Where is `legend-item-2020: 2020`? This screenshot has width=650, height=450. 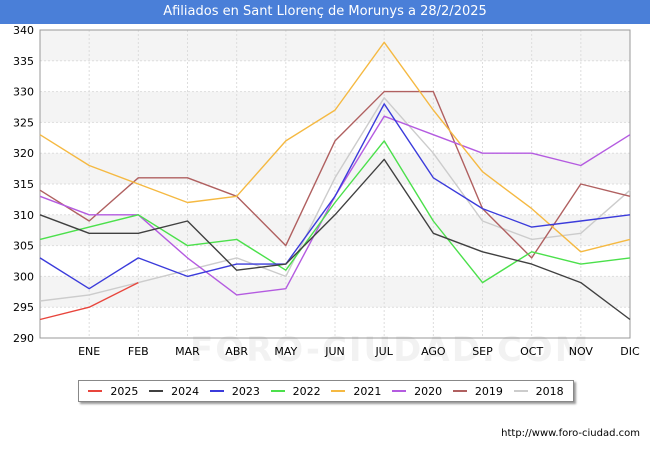
legend-item-2020: 2020 is located at coordinates (417, 391).